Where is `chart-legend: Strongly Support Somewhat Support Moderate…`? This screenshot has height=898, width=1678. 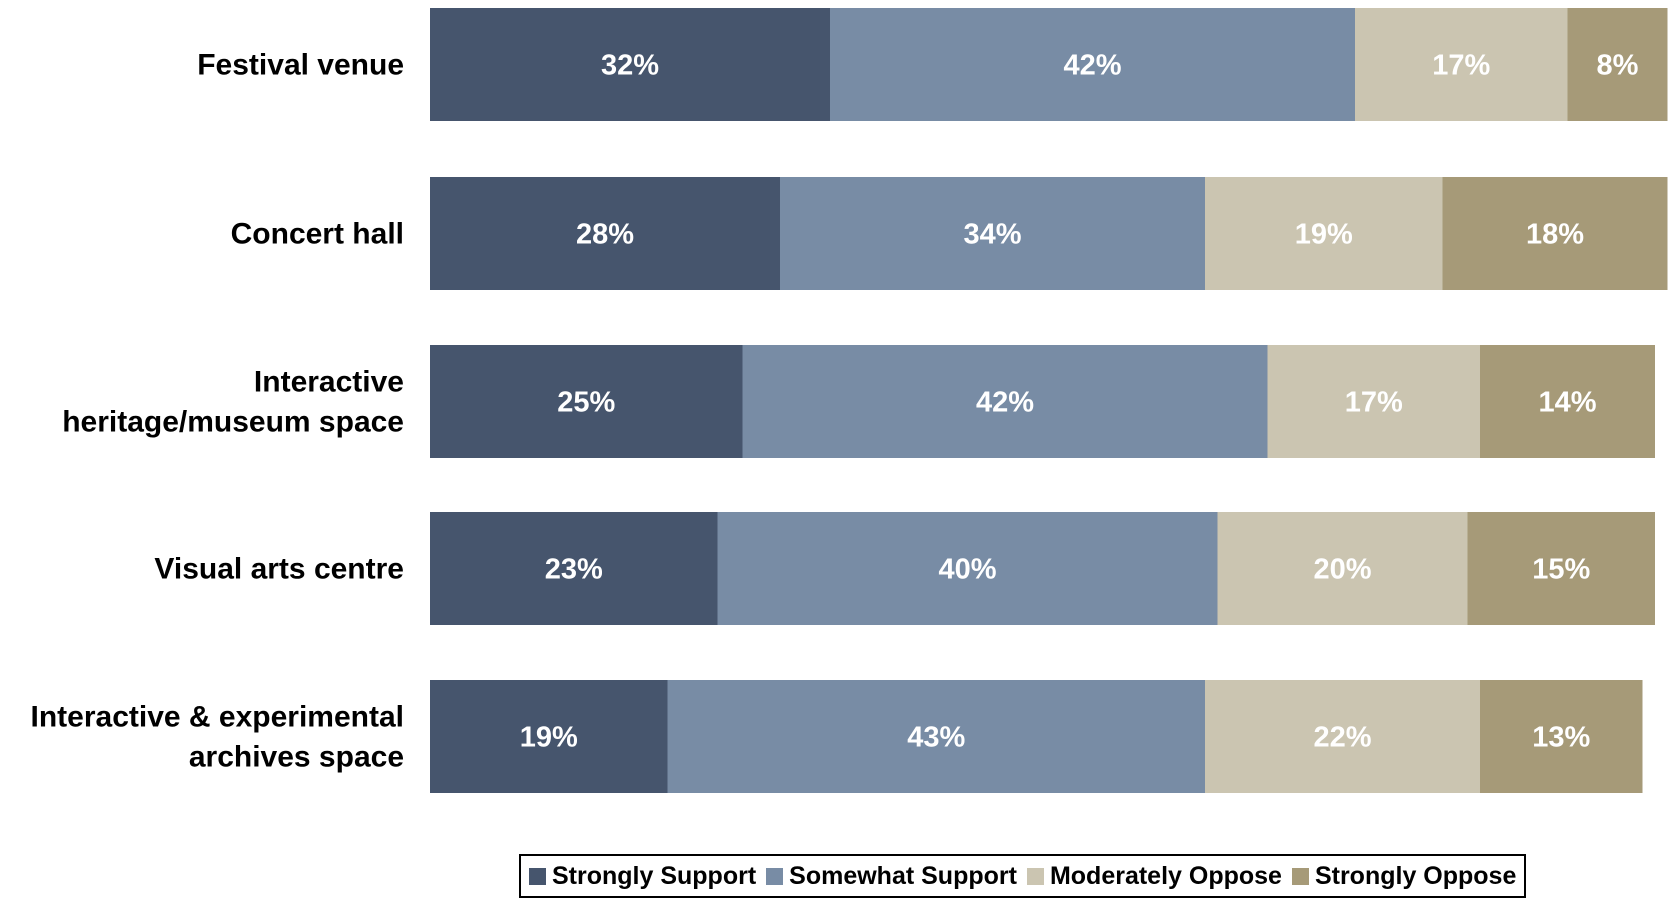
chart-legend: Strongly Support Somewhat Support Moderate… is located at coordinates (1023, 876).